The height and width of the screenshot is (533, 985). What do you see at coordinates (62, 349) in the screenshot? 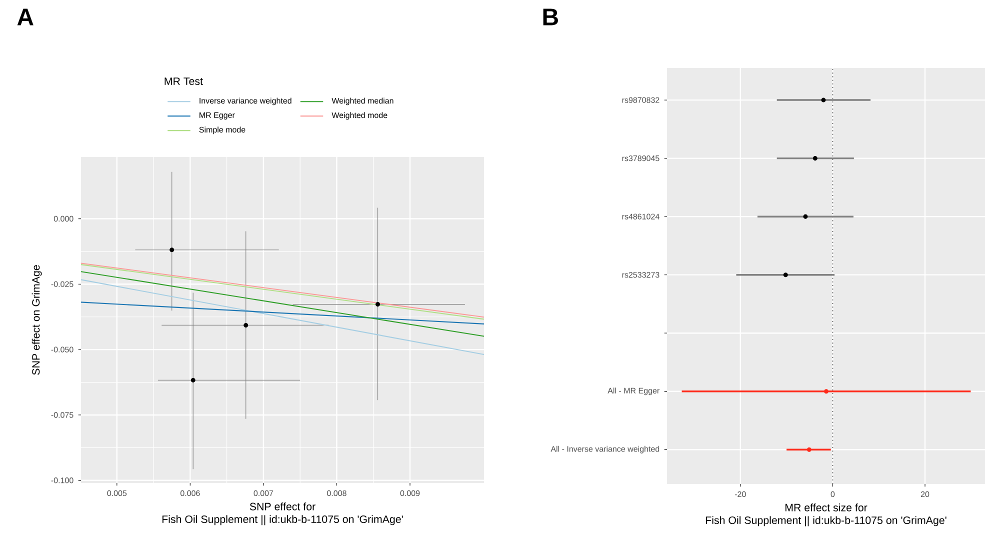
I see `y-tick-label: -0.050` at bounding box center [62, 349].